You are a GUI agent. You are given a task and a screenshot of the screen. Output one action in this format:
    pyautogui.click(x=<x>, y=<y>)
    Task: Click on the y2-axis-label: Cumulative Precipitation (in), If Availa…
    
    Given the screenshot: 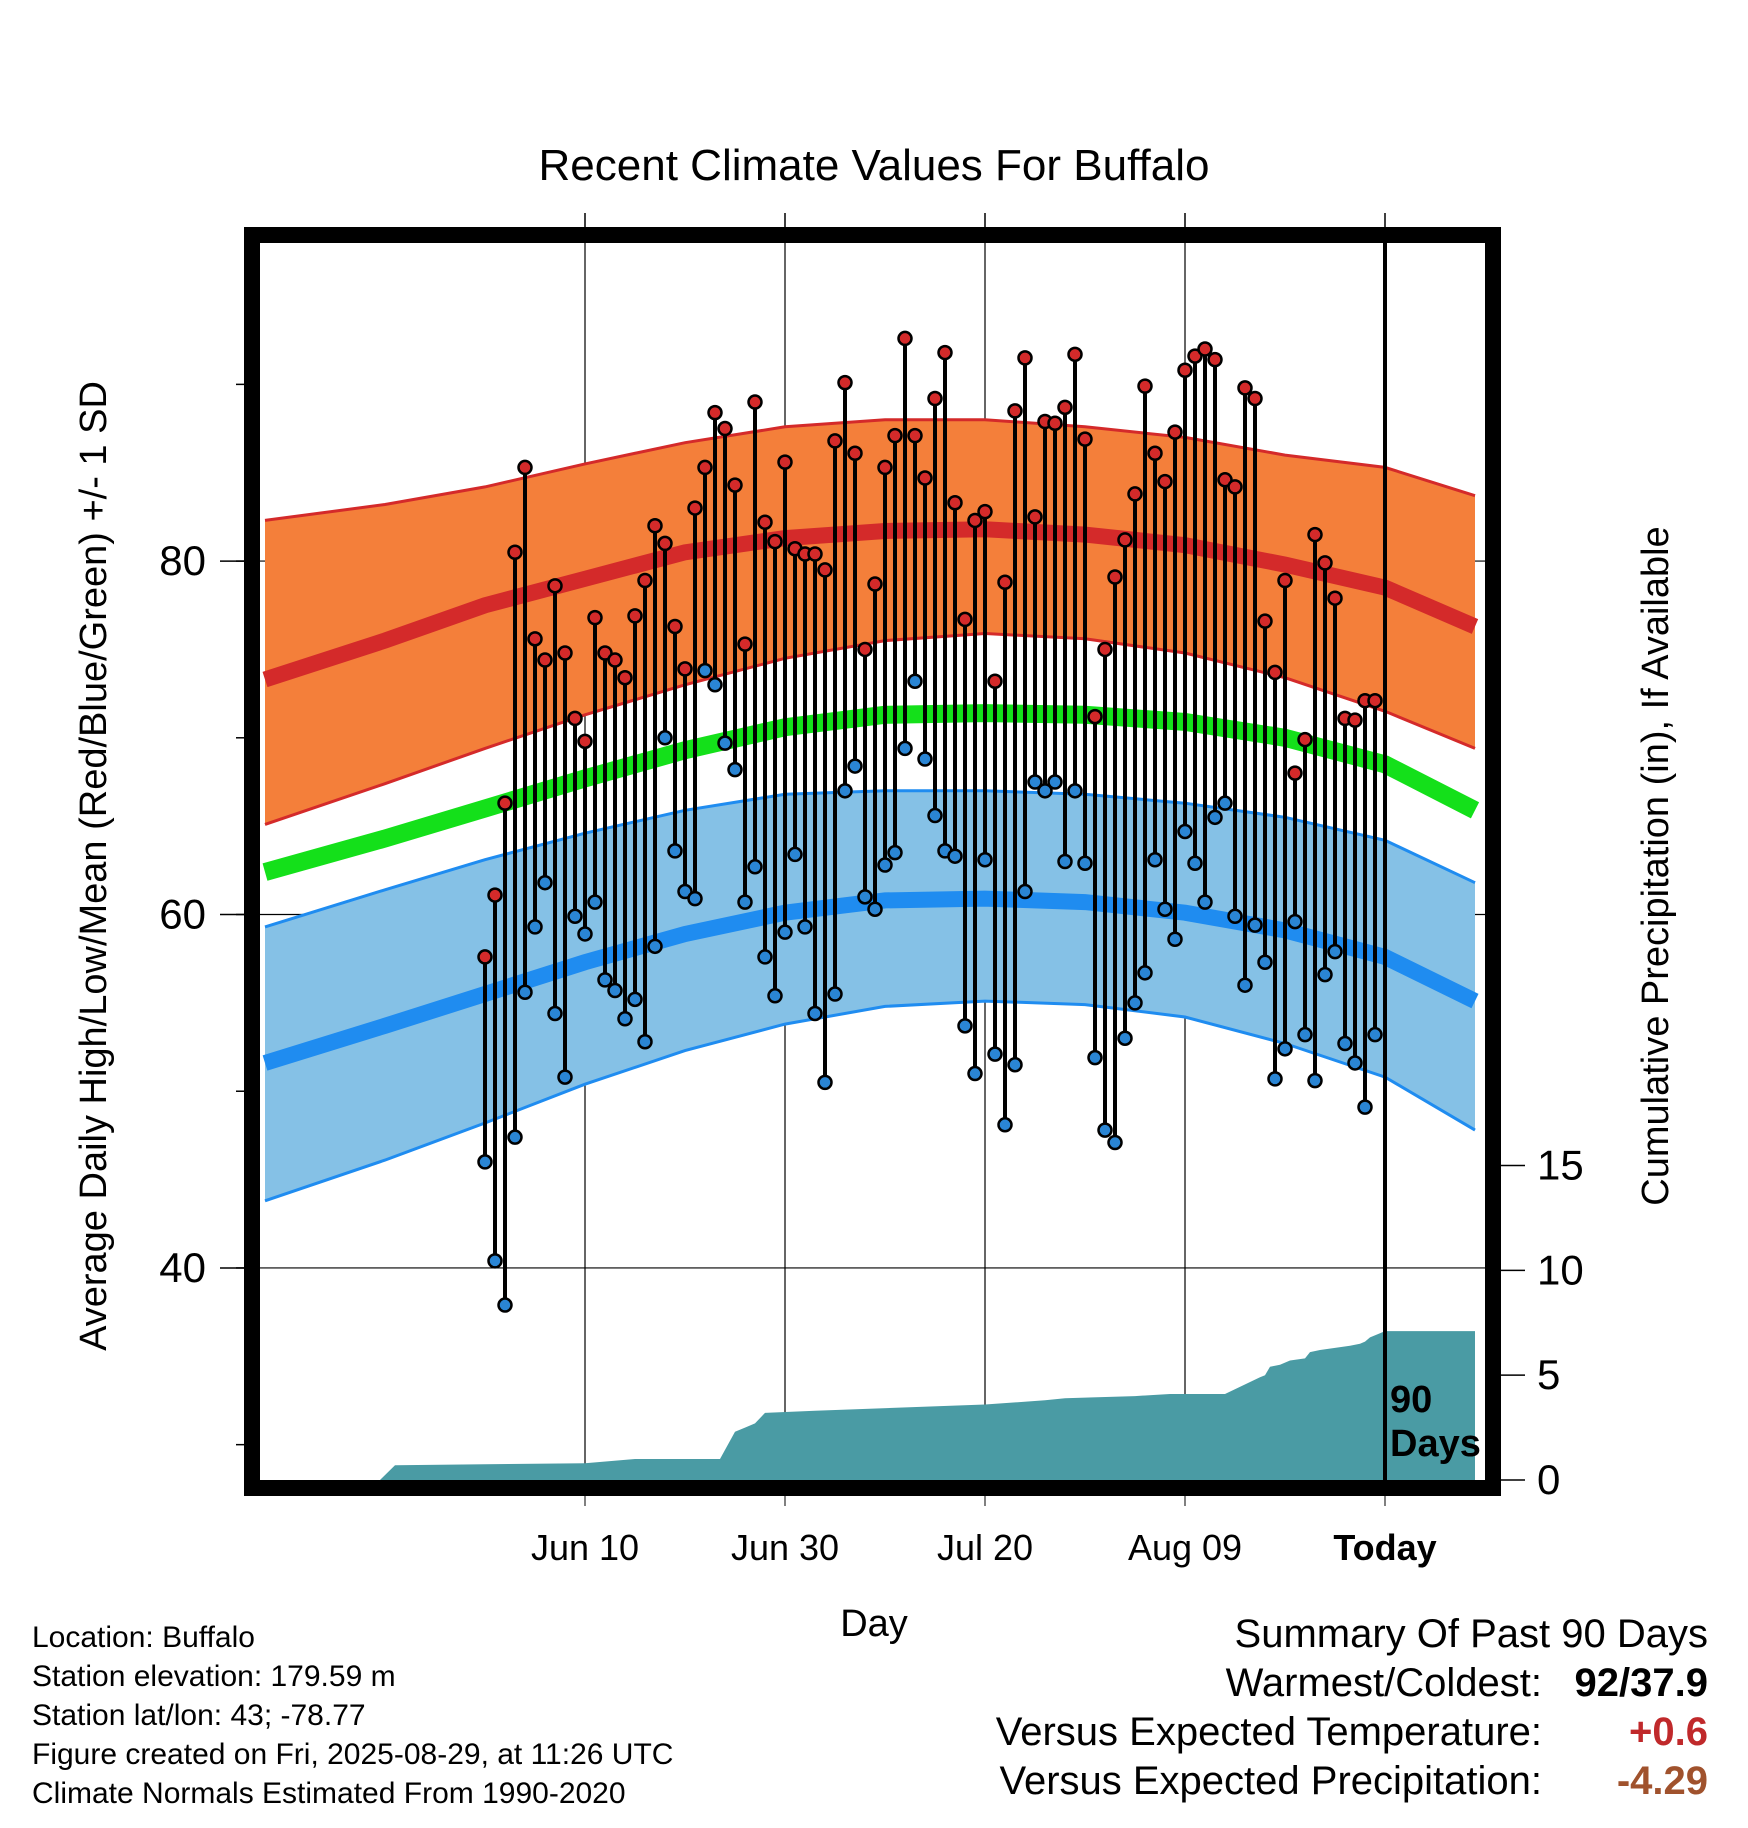 What is the action you would take?
    pyautogui.click(x=1656, y=865)
    